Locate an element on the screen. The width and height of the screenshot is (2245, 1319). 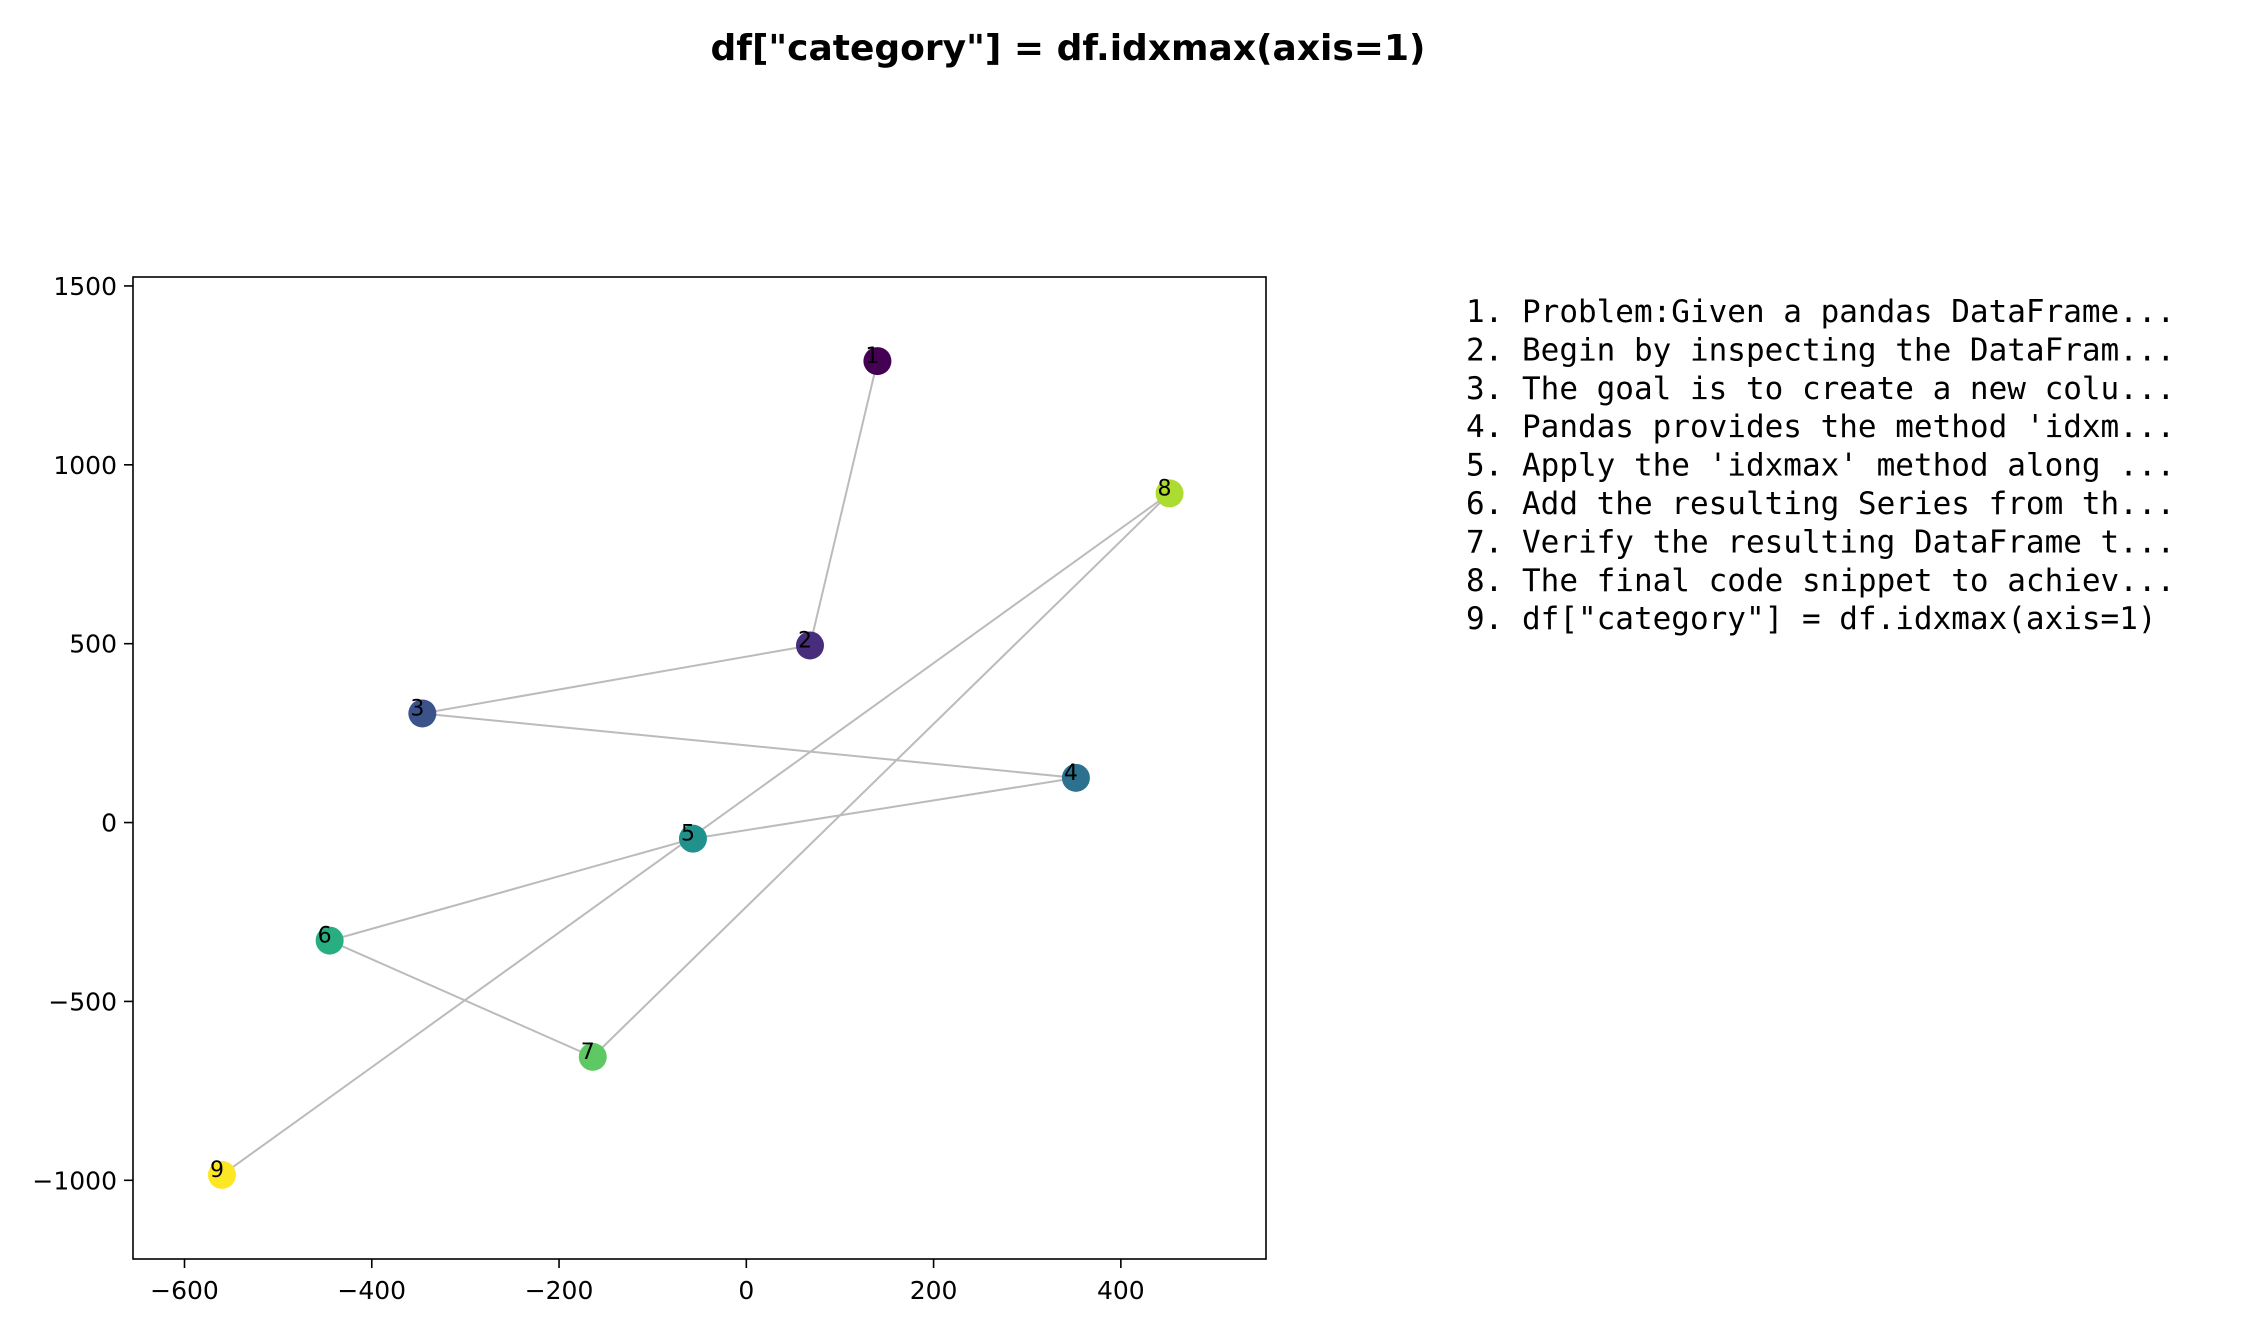
x-tick-label: 400 is located at coordinates (1121, 1290).